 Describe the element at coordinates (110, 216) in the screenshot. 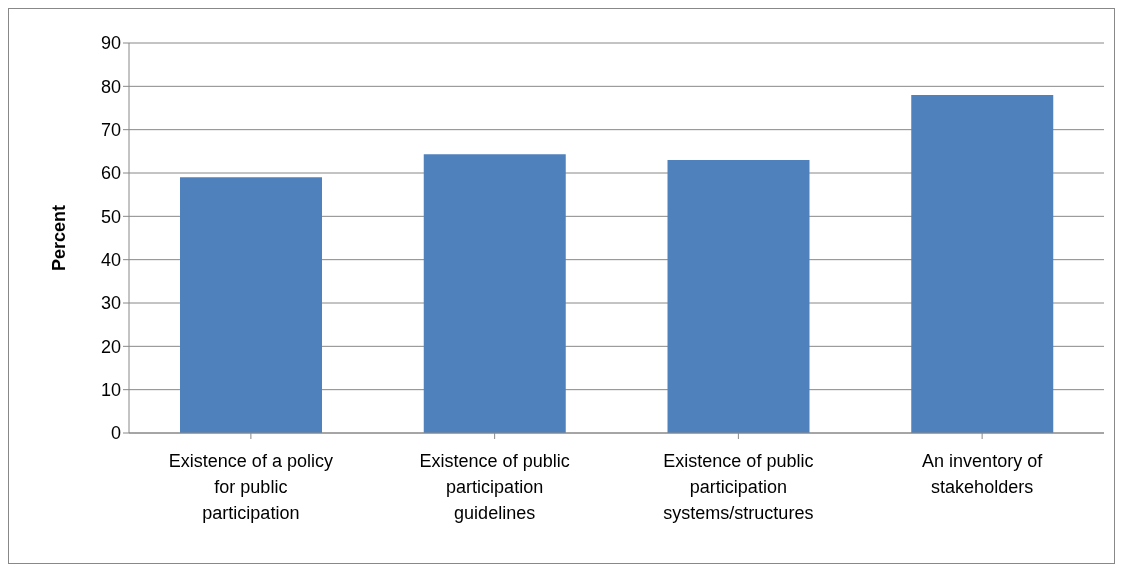

I see `y-tick-label: 50` at that location.